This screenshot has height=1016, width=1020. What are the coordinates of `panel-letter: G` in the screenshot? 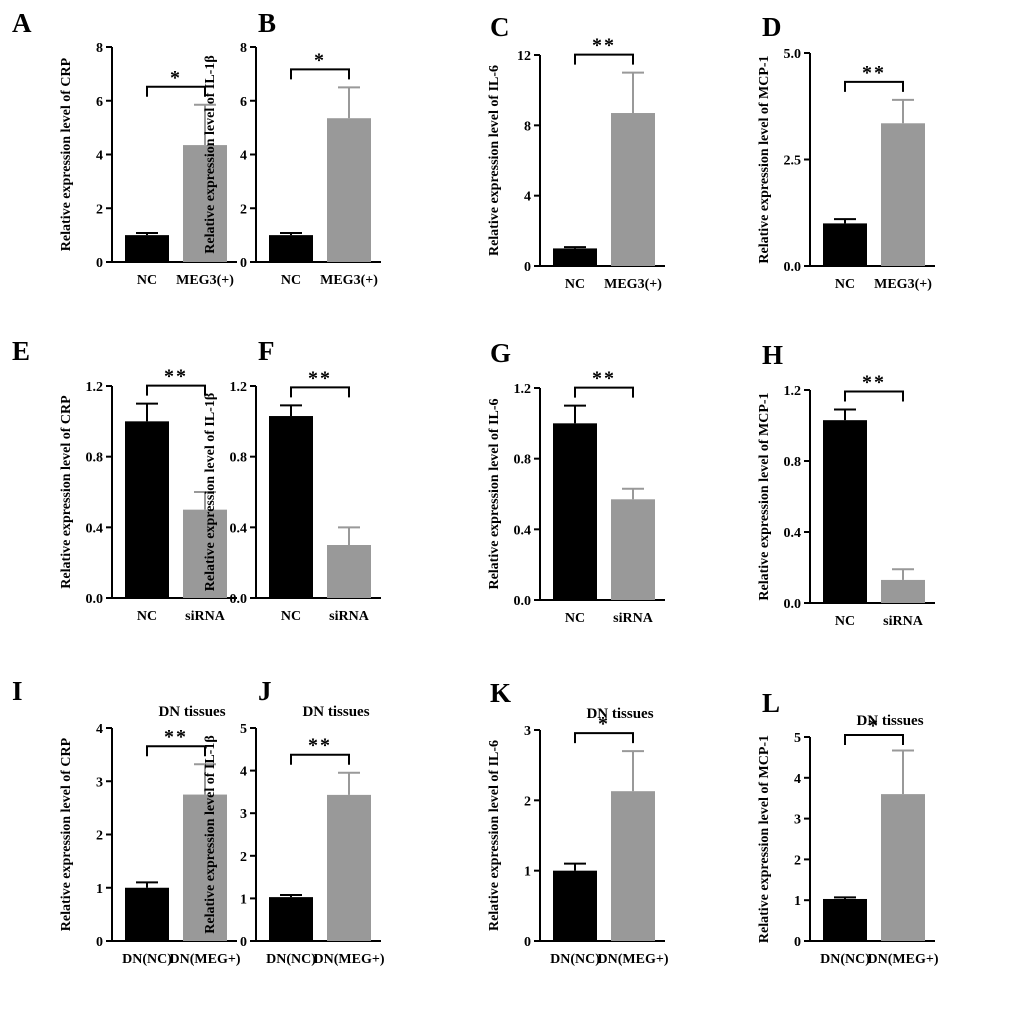 It's located at (500, 353).